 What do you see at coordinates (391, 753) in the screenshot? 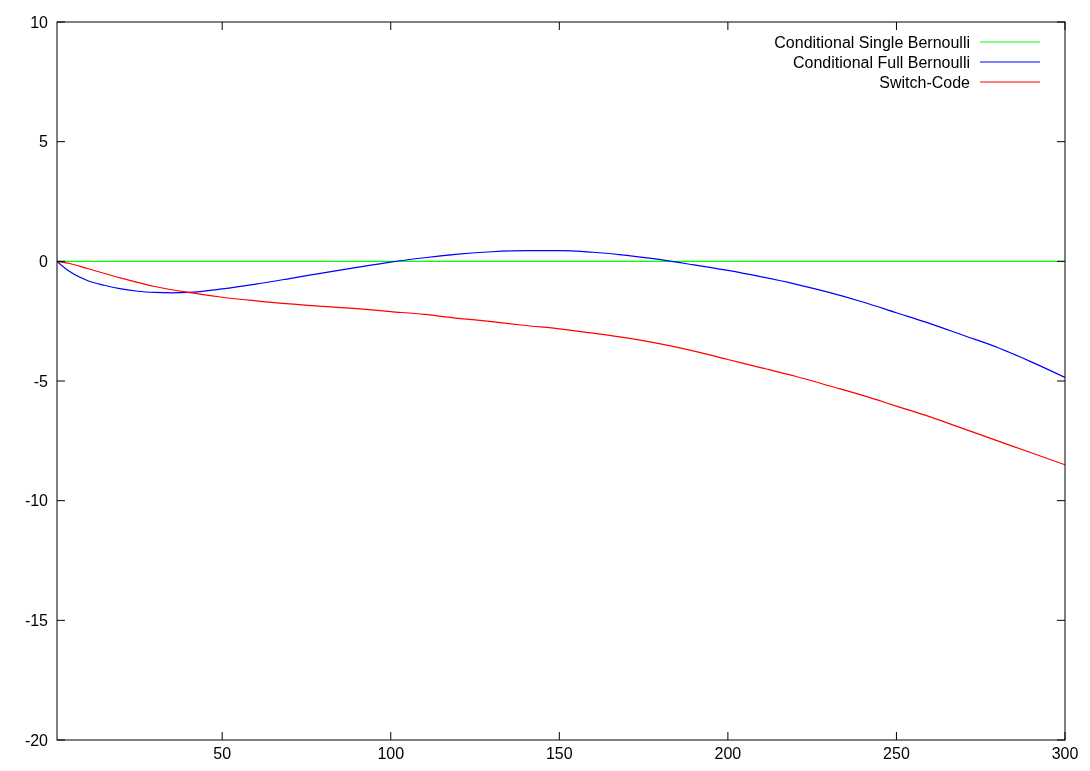
I see `x-tick-label: 100` at bounding box center [391, 753].